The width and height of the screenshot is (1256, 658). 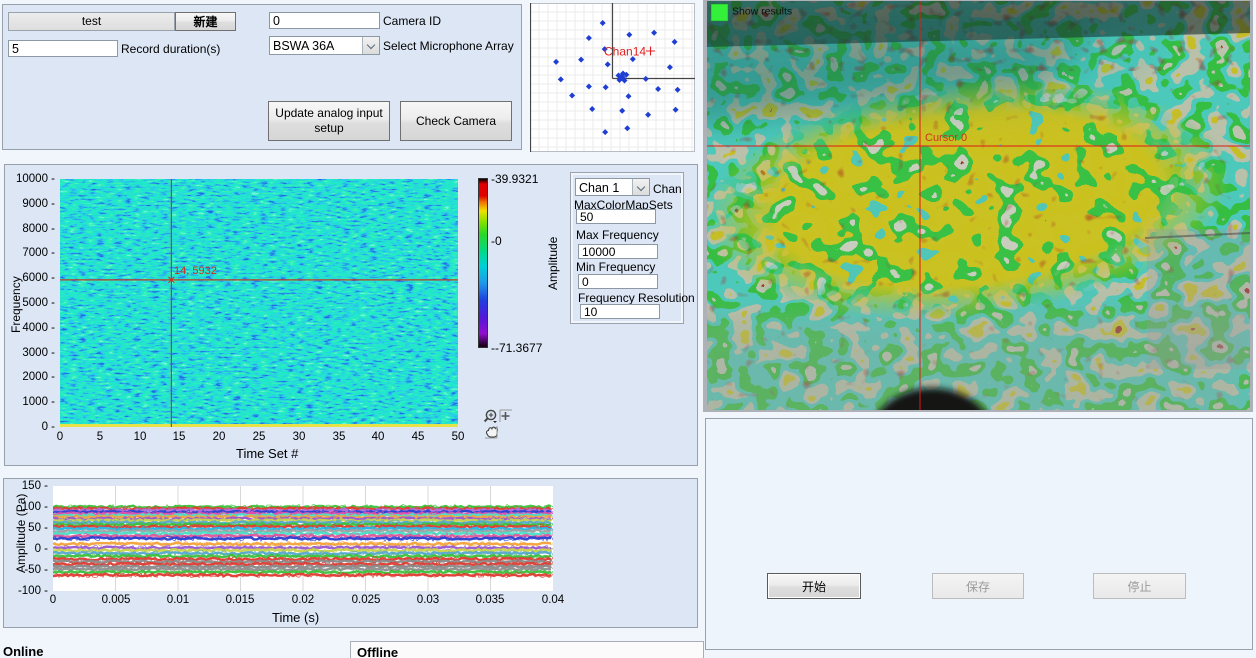 What do you see at coordinates (762, 12) in the screenshot?
I see `svg-text: Show results` at bounding box center [762, 12].